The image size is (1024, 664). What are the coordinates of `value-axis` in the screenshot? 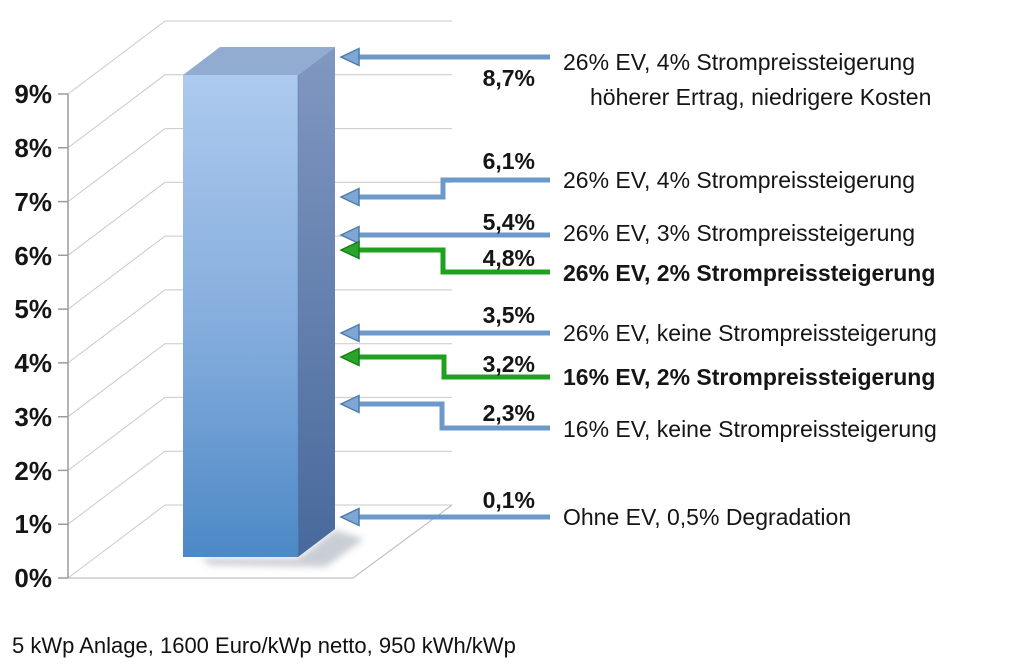 It's located at (63, 336).